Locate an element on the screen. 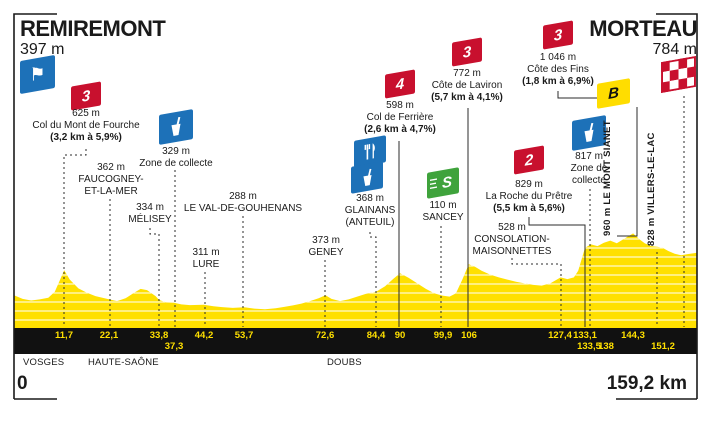  altitude-label: 368 m is located at coordinates (370, 198).